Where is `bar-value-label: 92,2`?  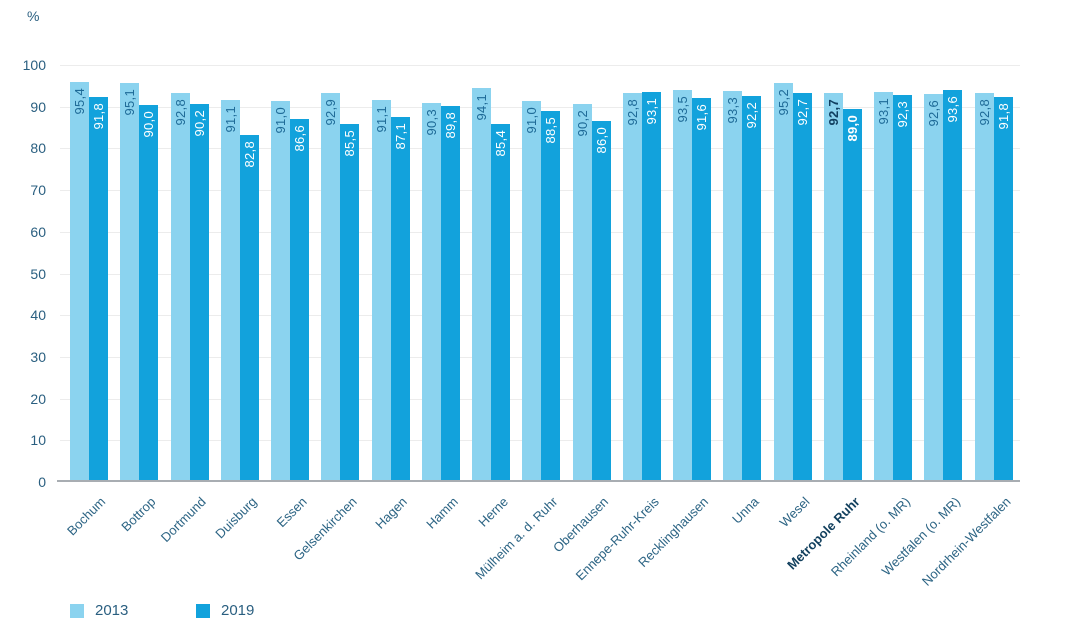 bar-value-label: 92,2 is located at coordinates (752, 115).